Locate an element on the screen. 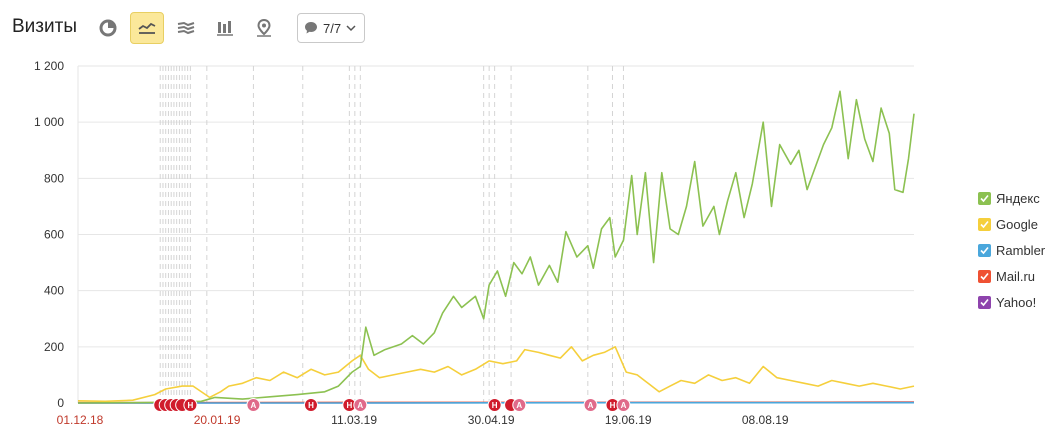  y-tick-label: 200 is located at coordinates (54, 347).